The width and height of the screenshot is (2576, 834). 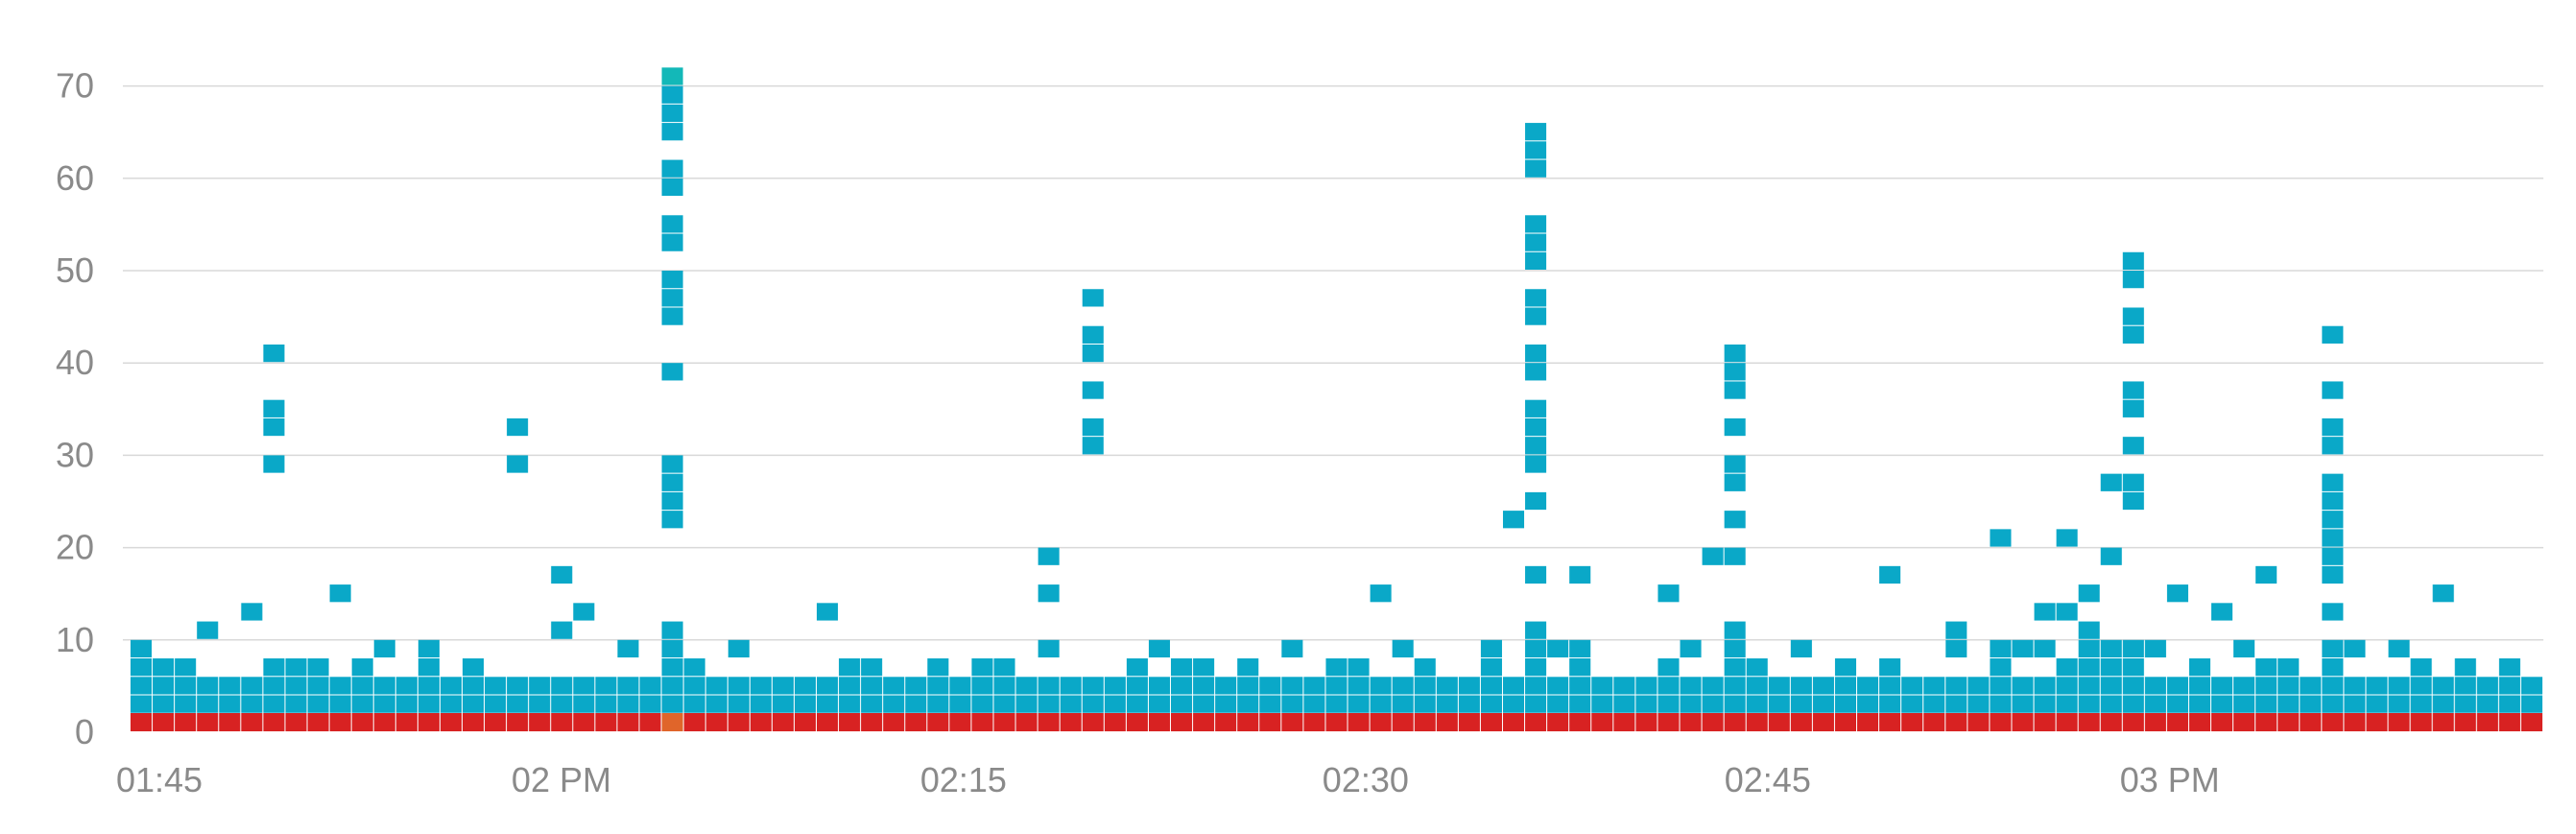 What do you see at coordinates (75, 86) in the screenshot?
I see `y-tick-label: 70` at bounding box center [75, 86].